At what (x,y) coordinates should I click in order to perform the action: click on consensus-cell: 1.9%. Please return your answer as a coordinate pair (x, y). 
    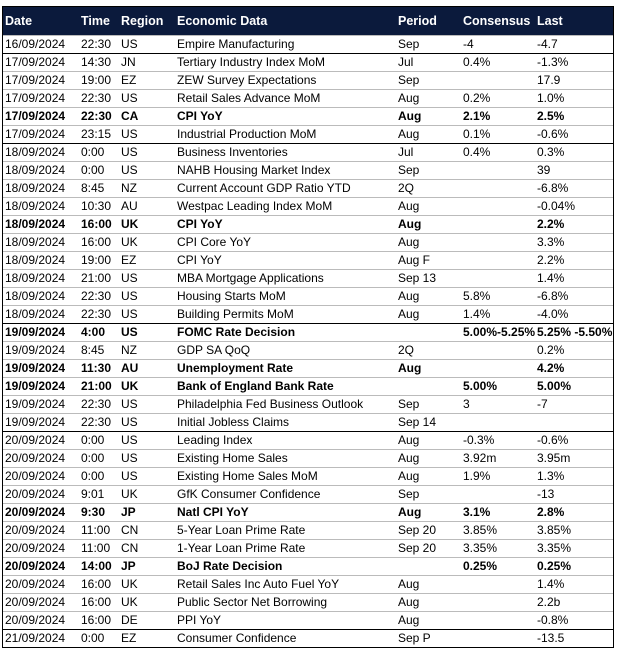
    Looking at the image, I should click on (477, 476).